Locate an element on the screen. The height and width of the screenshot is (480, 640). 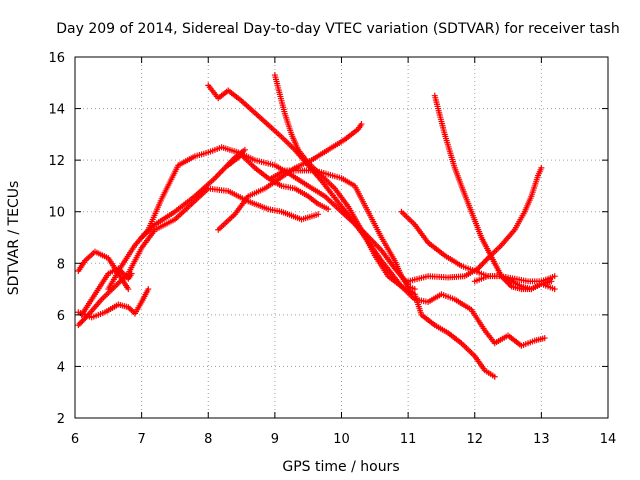
x-tick-label: 14 is located at coordinates (608, 439).